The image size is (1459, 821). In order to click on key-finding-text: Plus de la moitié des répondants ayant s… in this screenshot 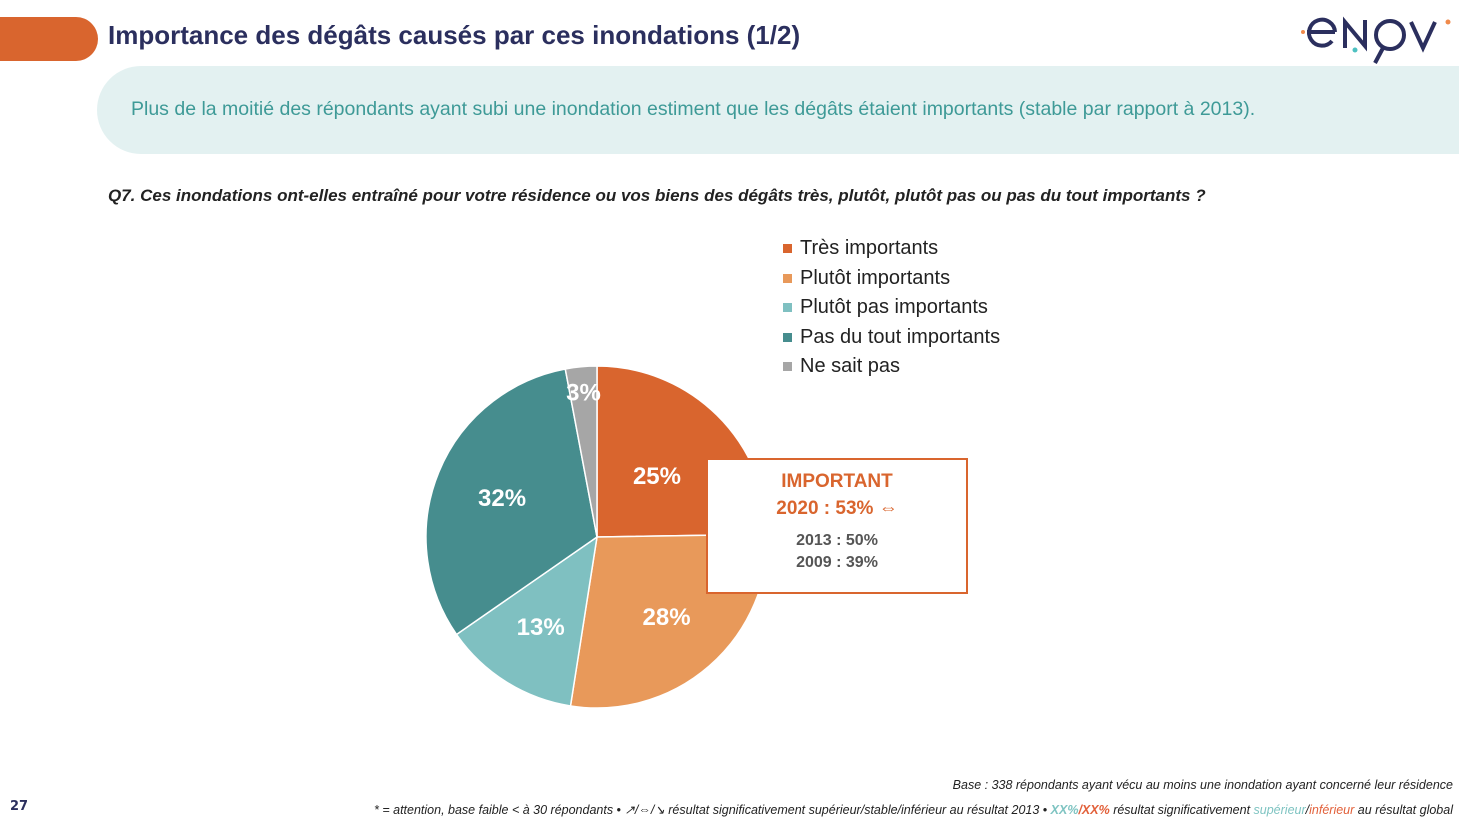, I will do `click(693, 109)`.